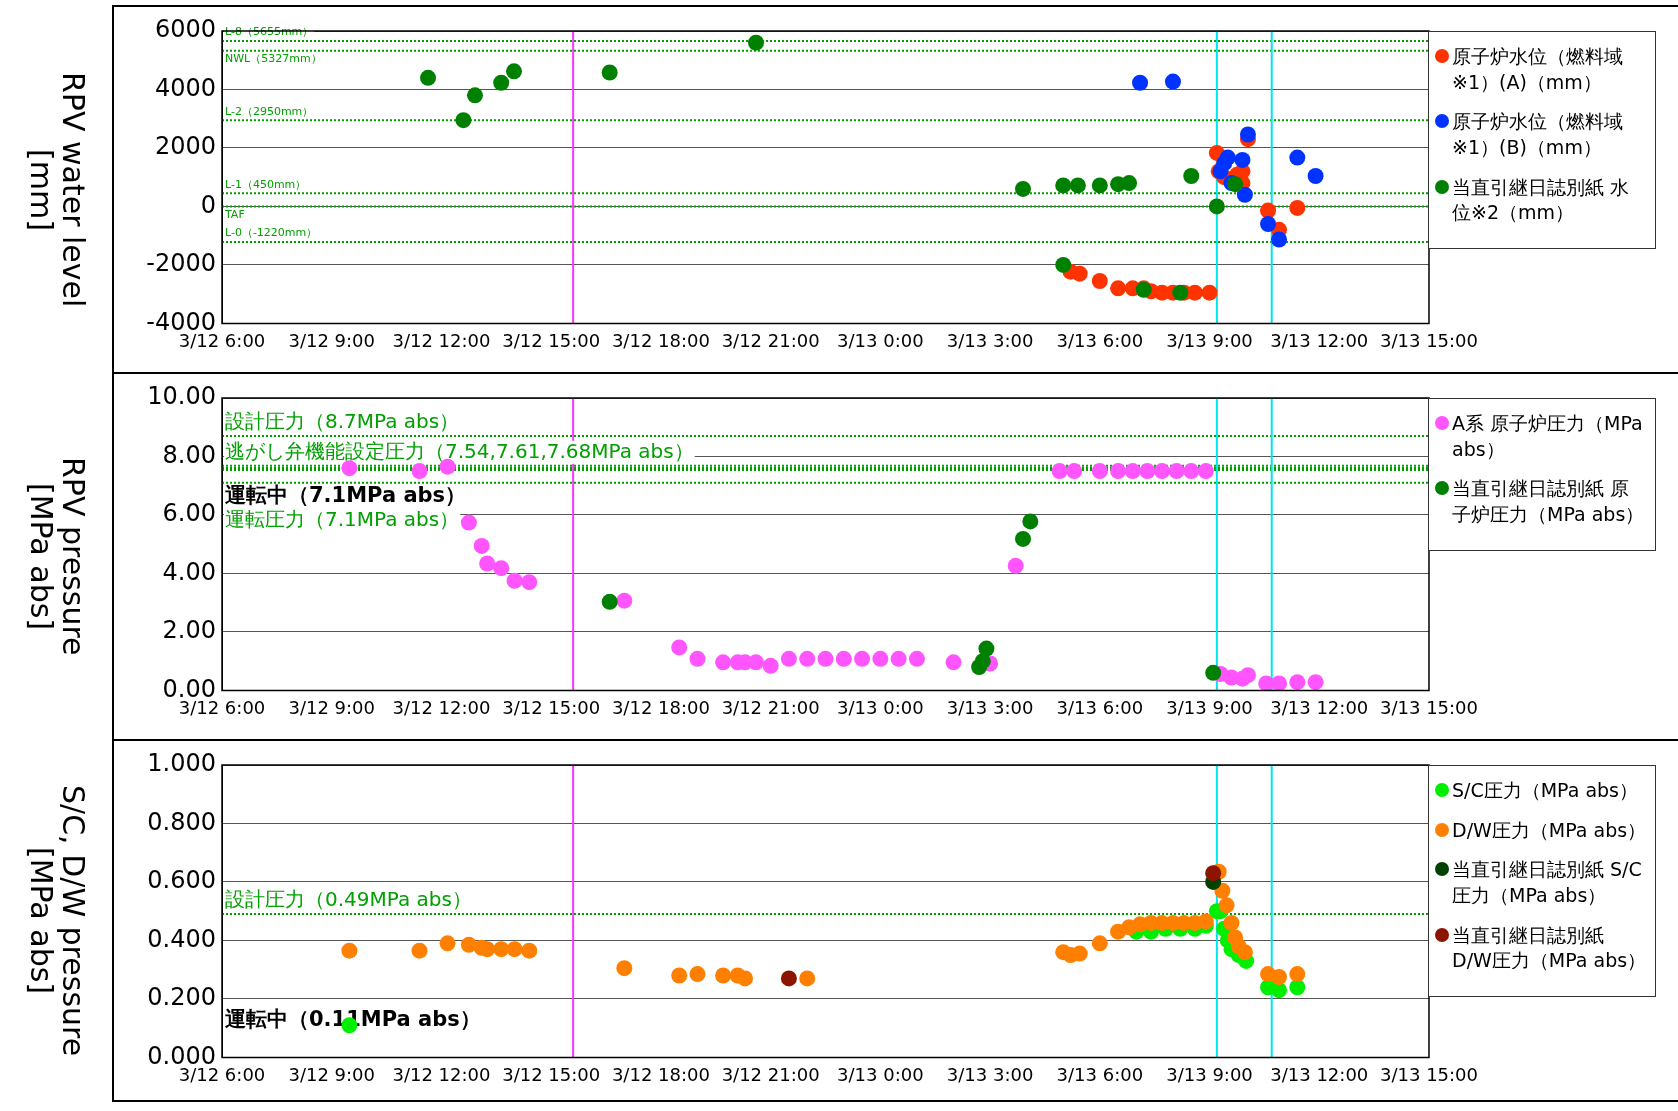 This screenshot has width=1678, height=1111. Describe the element at coordinates (1545, 790) in the screenshot. I see `legend-label: S/C圧力（MPa abs）` at that location.